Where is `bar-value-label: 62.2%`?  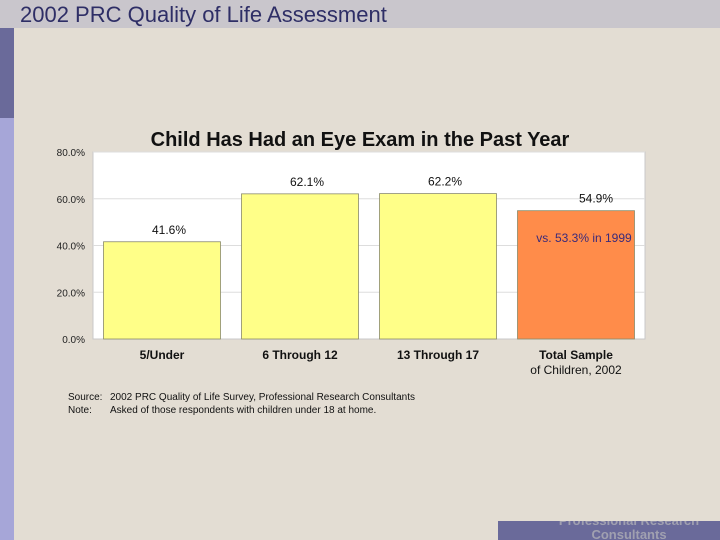 bar-value-label: 62.2% is located at coordinates (445, 182).